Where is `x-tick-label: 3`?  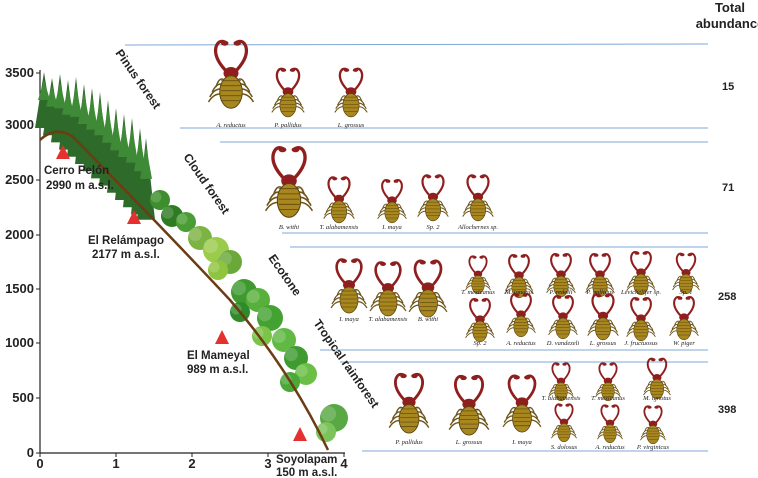 x-tick-label: 3 is located at coordinates (267, 463).